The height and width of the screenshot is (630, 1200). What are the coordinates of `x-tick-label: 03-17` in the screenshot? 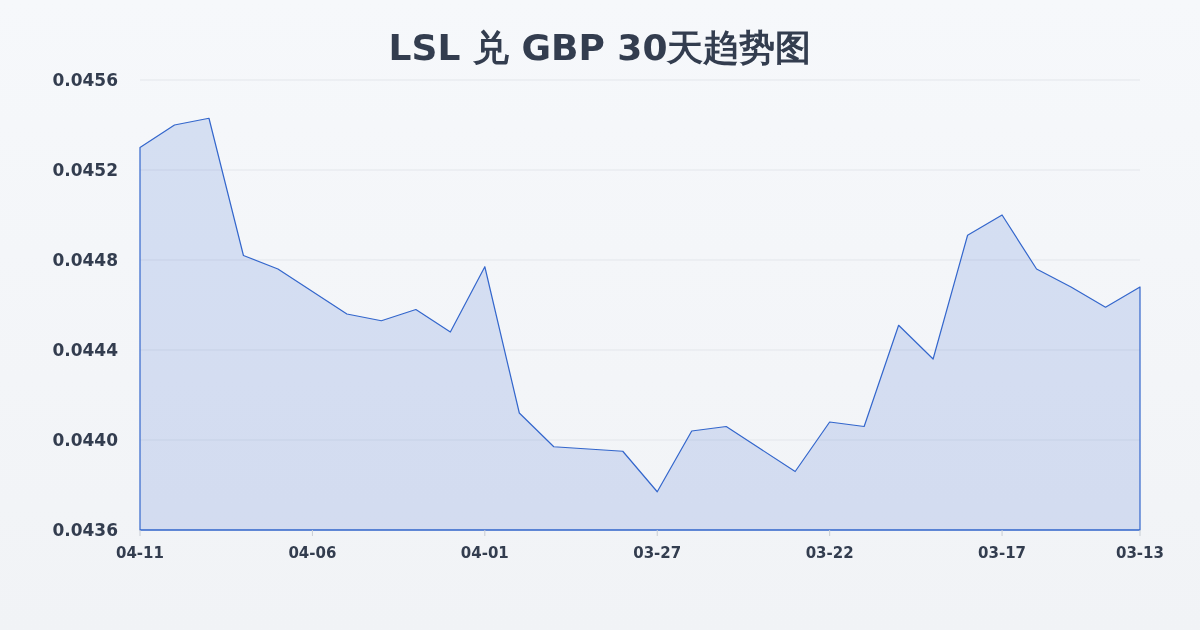 It's located at (1002, 553).